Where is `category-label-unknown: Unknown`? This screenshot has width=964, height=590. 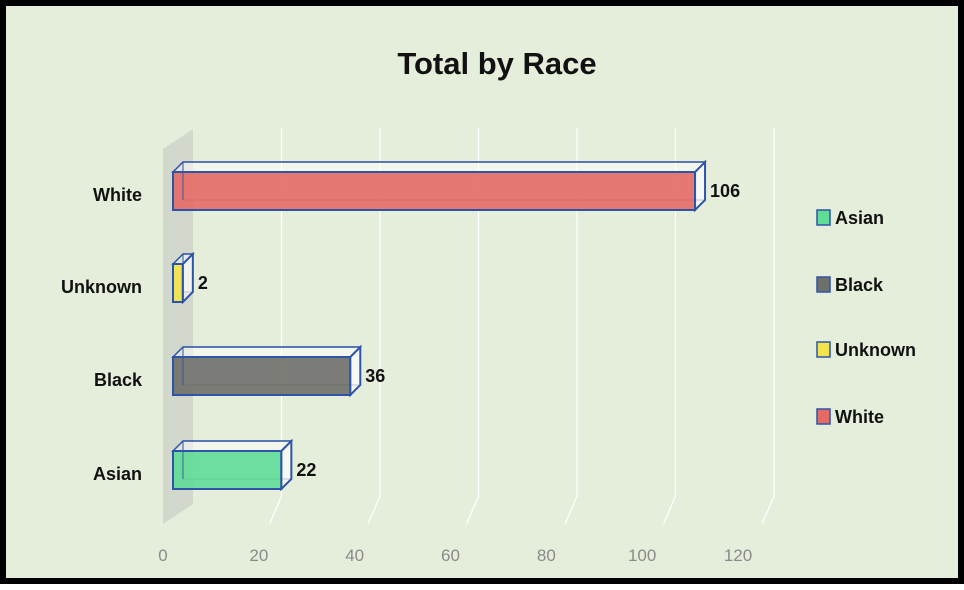 category-label-unknown: Unknown is located at coordinates (101, 287).